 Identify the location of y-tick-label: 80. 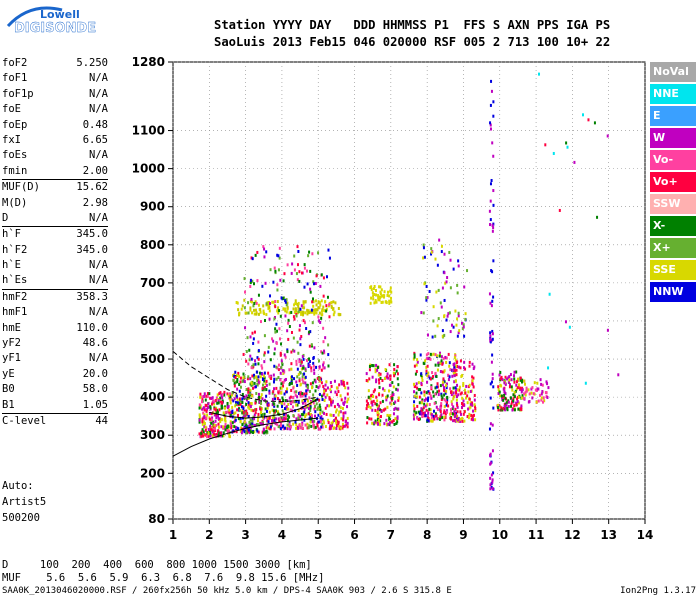
(156, 519).